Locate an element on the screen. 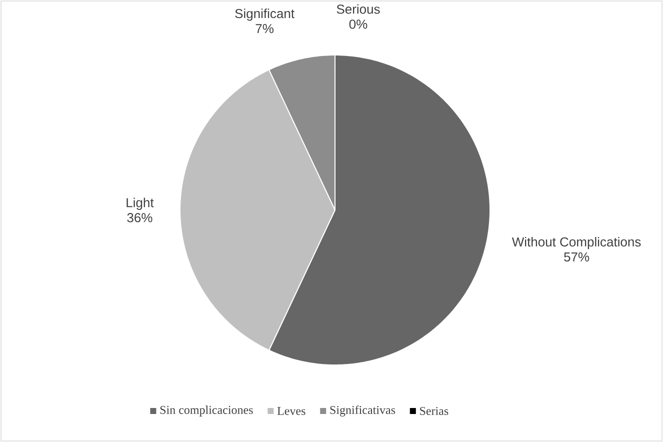 This screenshot has height=442, width=663. text: Significant is located at coordinates (264, 14).